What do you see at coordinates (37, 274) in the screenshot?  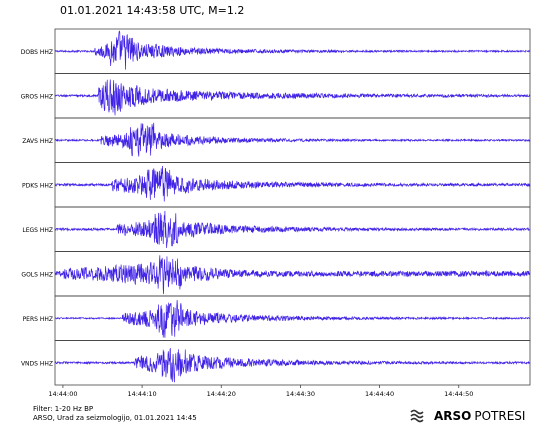 I see `station-label: GOLS HHZ` at bounding box center [37, 274].